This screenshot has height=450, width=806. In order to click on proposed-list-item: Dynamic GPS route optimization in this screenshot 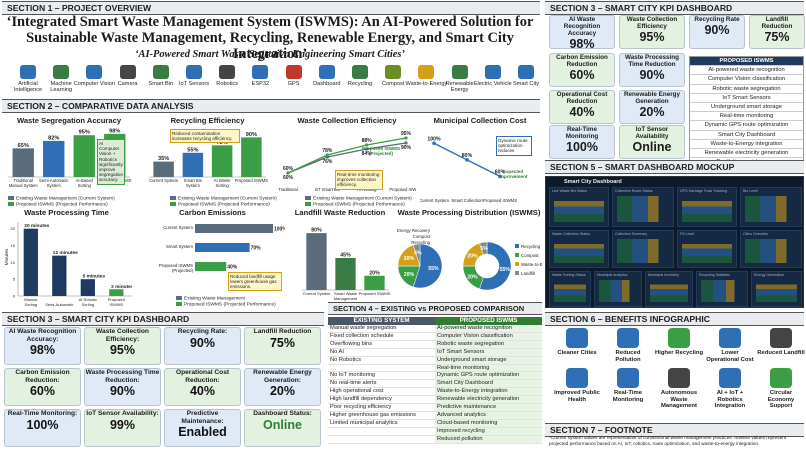, I will do `click(746, 124)`.